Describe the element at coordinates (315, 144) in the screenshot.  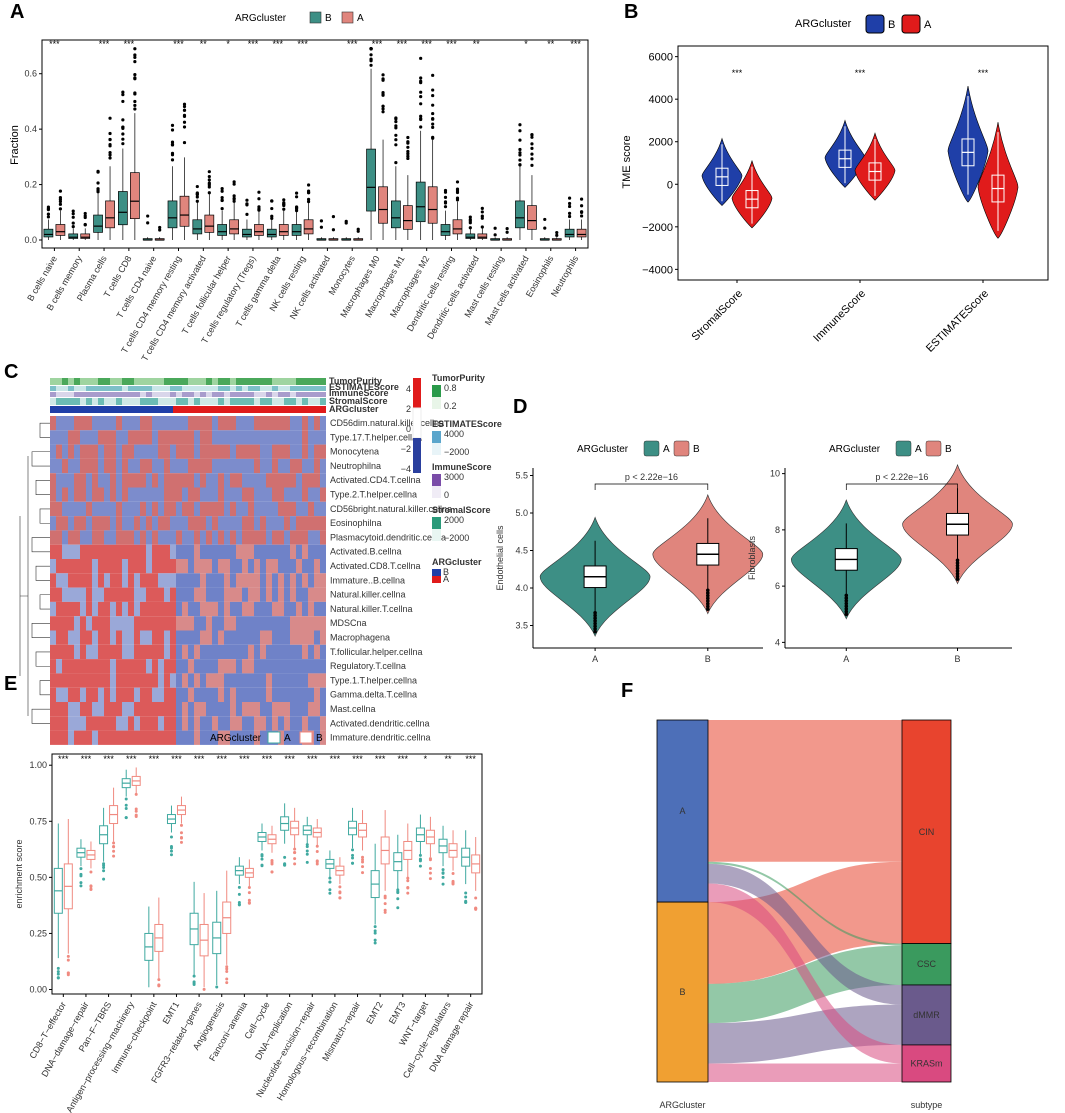
I see `panel-a-frame` at that location.